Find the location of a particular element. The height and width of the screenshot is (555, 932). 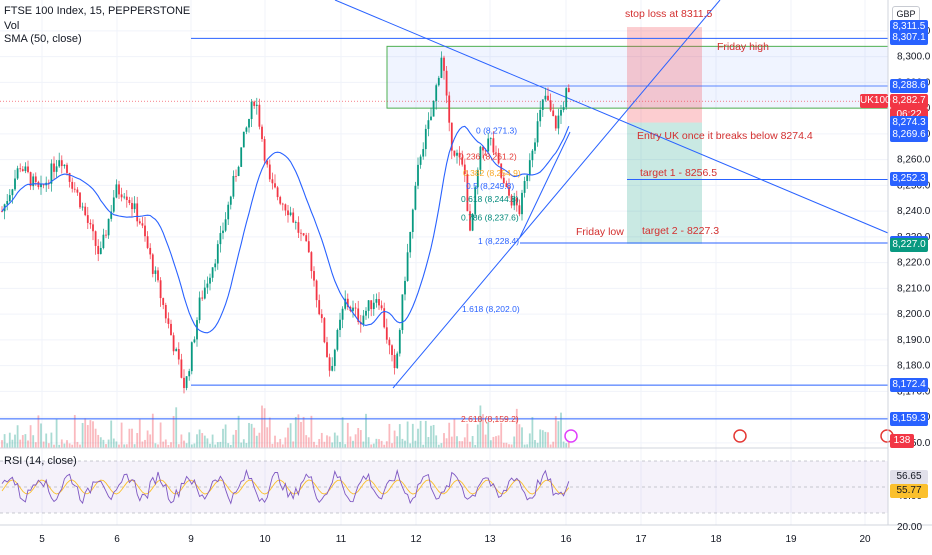

price-tag: 8,311.5 is located at coordinates (909, 27).